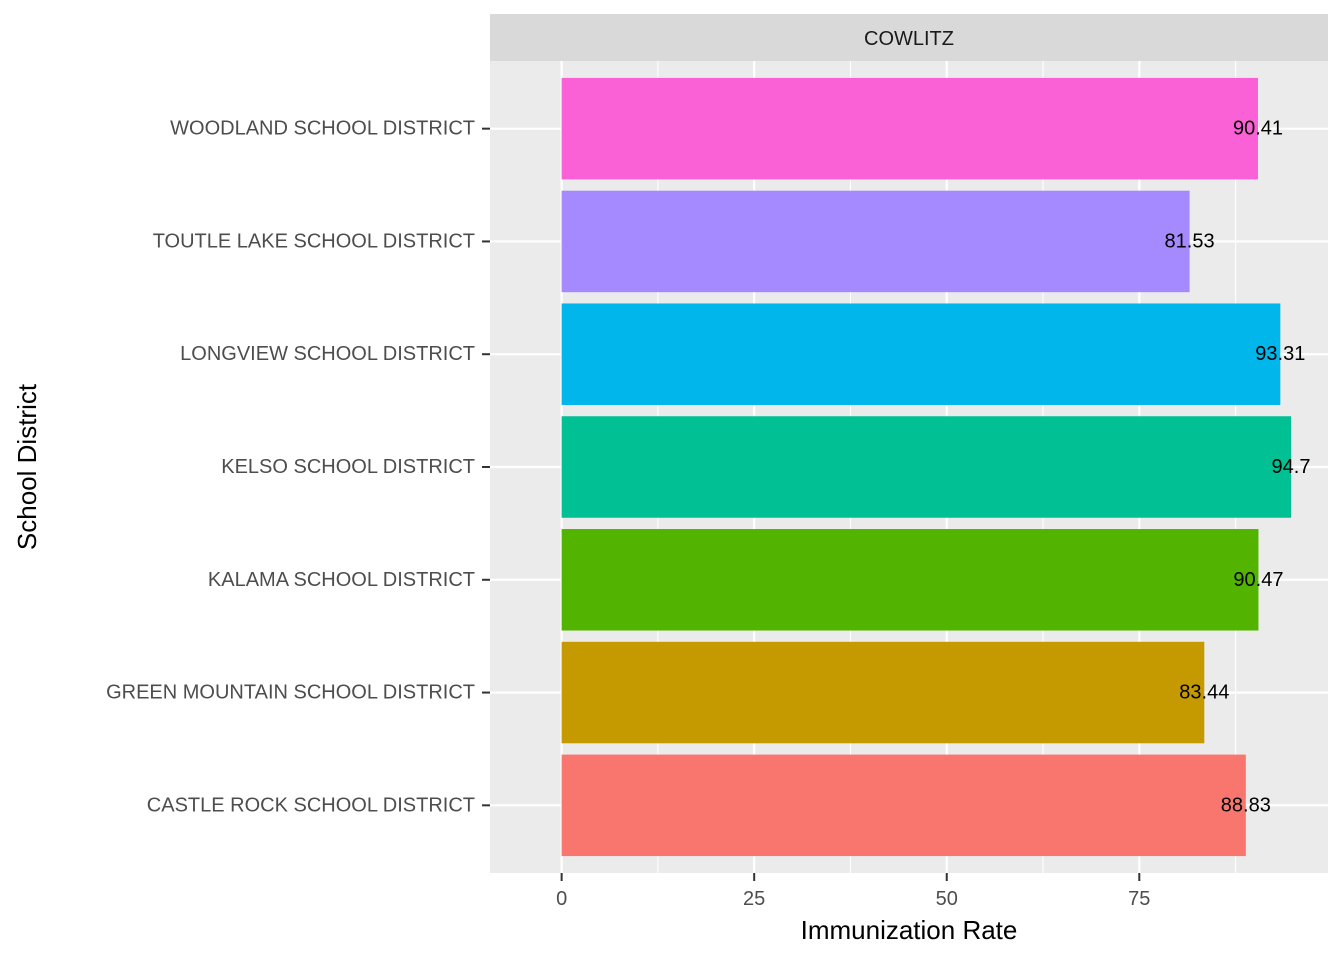 This screenshot has height=960, width=1344. Describe the element at coordinates (290, 693) in the screenshot. I see `y-tick-label: GREEN MOUNTAIN SCHOOL DISTRICT` at that location.